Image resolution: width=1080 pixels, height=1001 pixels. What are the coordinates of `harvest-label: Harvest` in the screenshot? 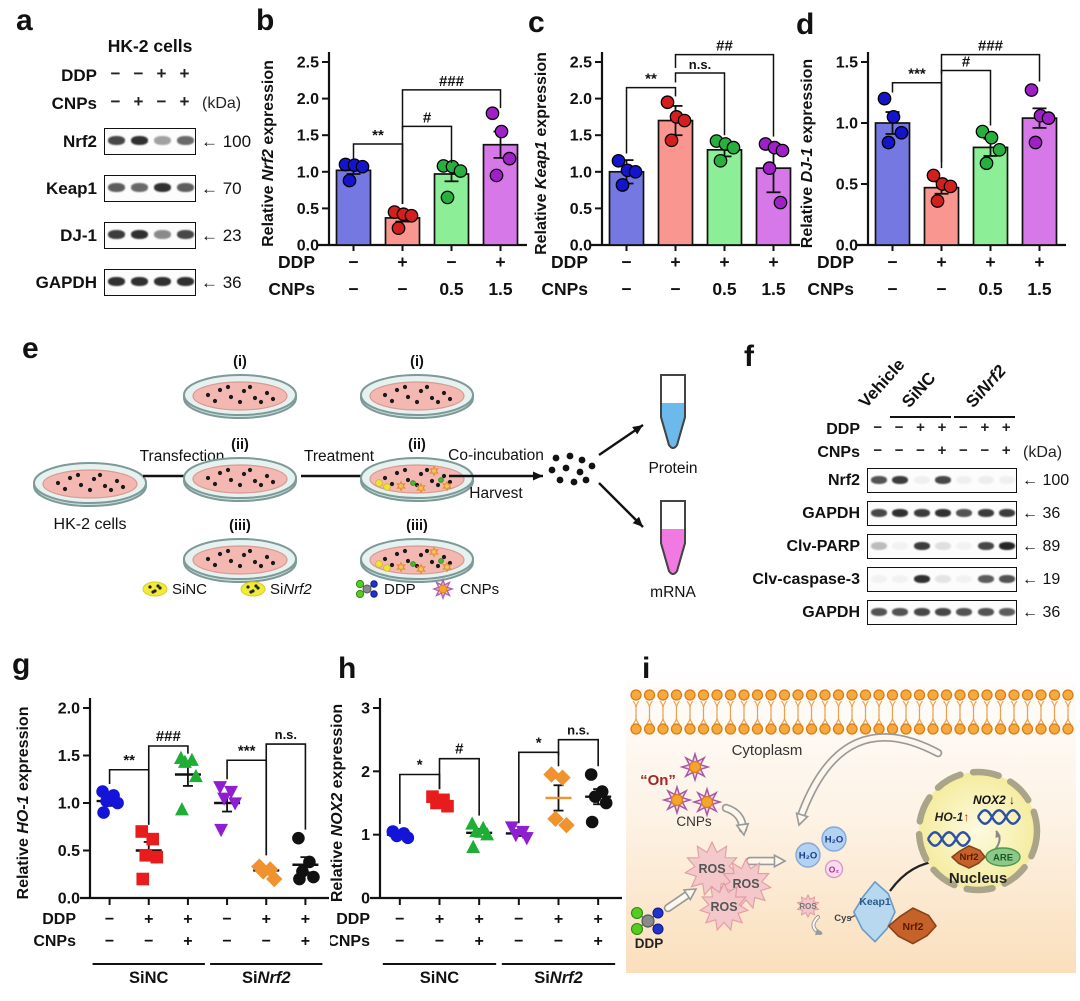 It's located at (496, 493).